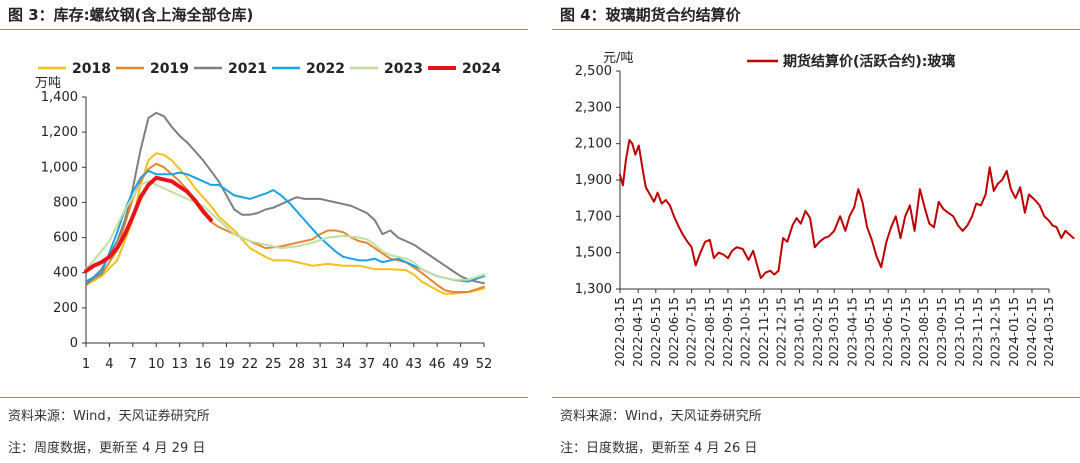 The image size is (1080, 463). Describe the element at coordinates (620, 332) in the screenshot. I see `x-tick-label: 2022-03-15` at that location.